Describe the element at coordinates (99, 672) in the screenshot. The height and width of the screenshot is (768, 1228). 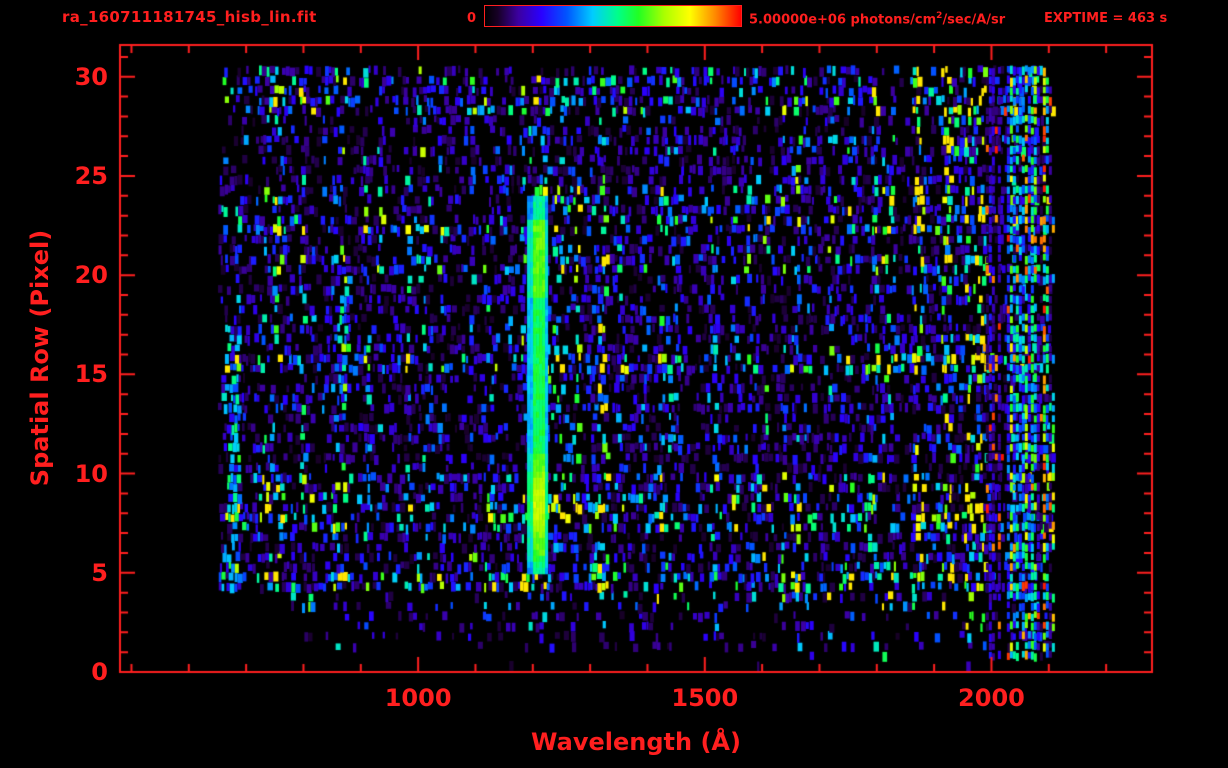
I see `y-tick-label: 0` at that location.